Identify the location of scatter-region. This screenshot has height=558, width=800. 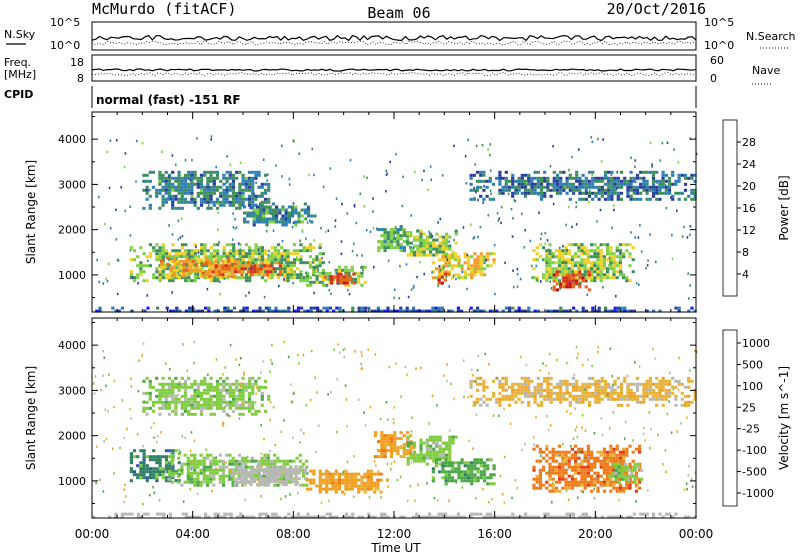
(347, 482).